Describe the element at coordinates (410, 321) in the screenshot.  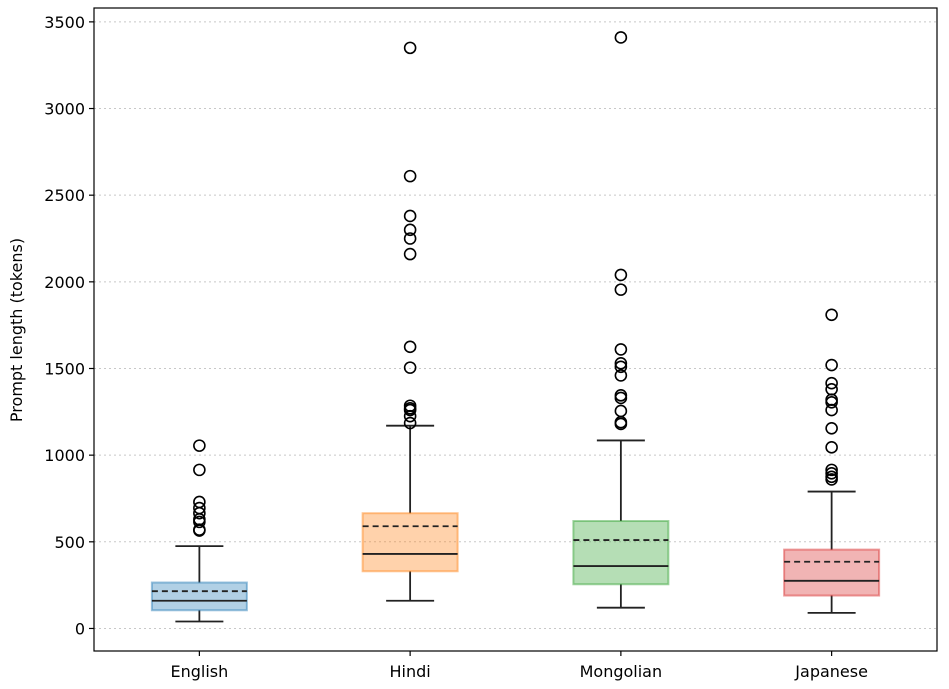
I see `box-hindi` at that location.